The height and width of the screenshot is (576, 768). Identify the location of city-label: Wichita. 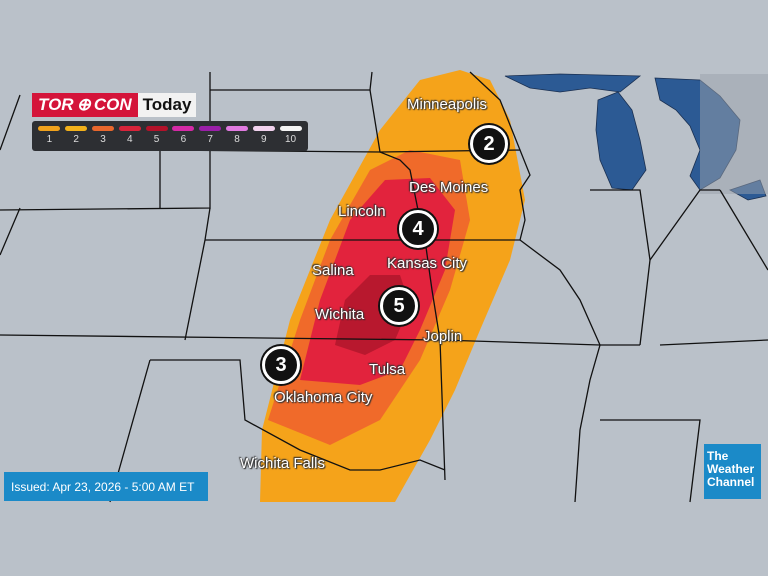
(340, 314).